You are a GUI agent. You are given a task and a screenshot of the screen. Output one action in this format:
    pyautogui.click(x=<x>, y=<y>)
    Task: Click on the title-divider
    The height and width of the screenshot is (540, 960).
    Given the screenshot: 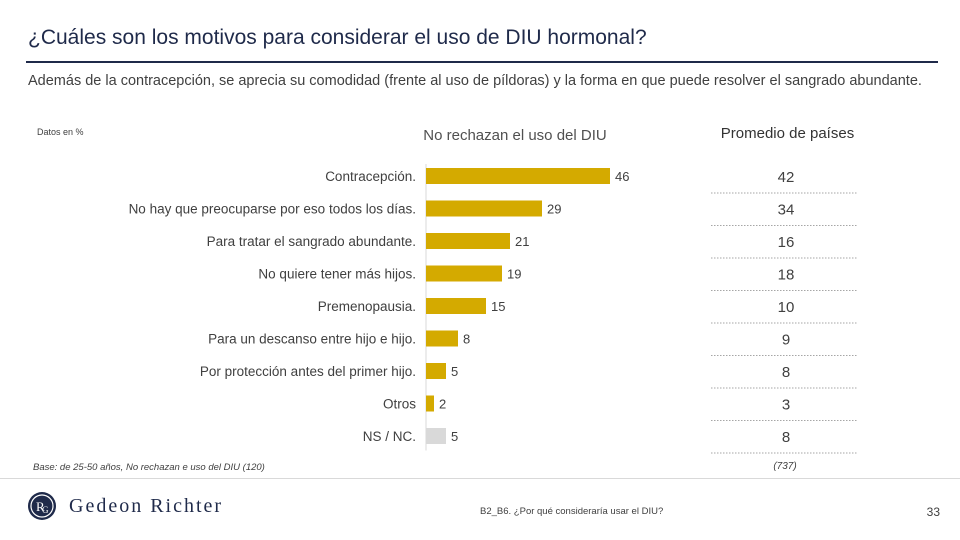 What is the action you would take?
    pyautogui.click(x=482, y=62)
    